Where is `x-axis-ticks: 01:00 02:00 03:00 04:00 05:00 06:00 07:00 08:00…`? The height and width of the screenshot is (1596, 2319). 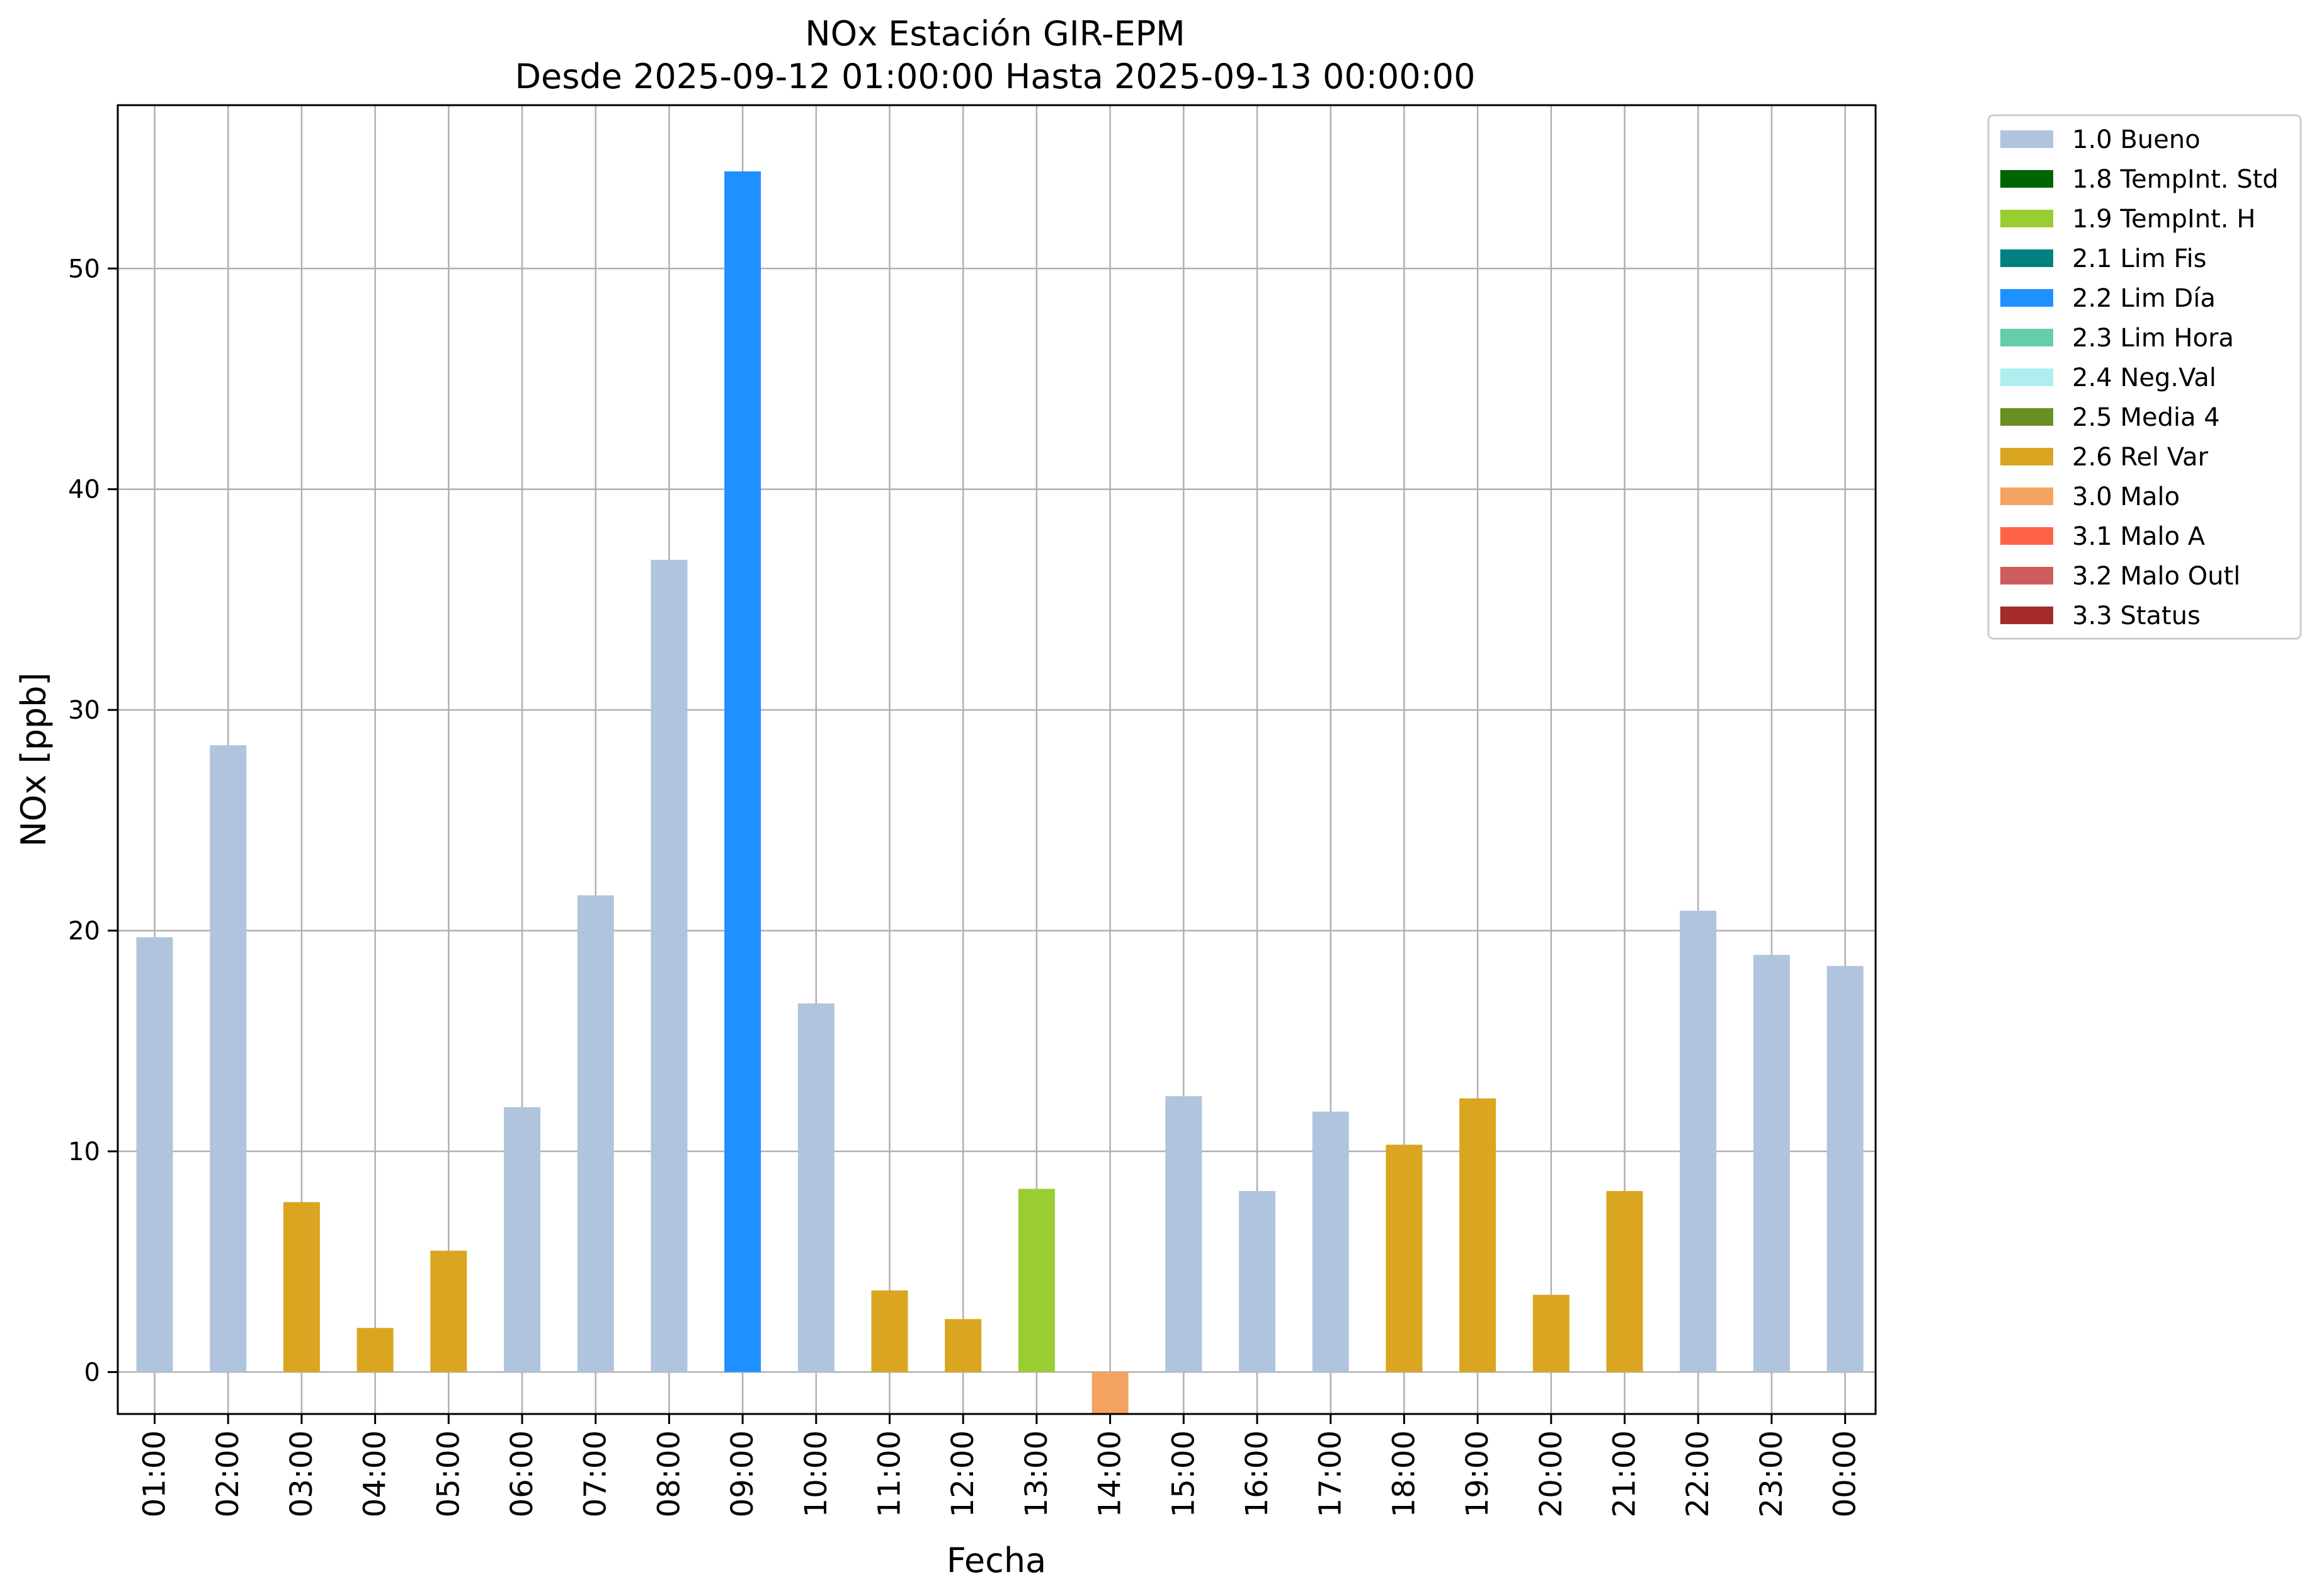
x-axis-ticks: 01:00 02:00 03:00 04:00 05:00 06:00 07:00 08:00… is located at coordinates (1000, 1465).